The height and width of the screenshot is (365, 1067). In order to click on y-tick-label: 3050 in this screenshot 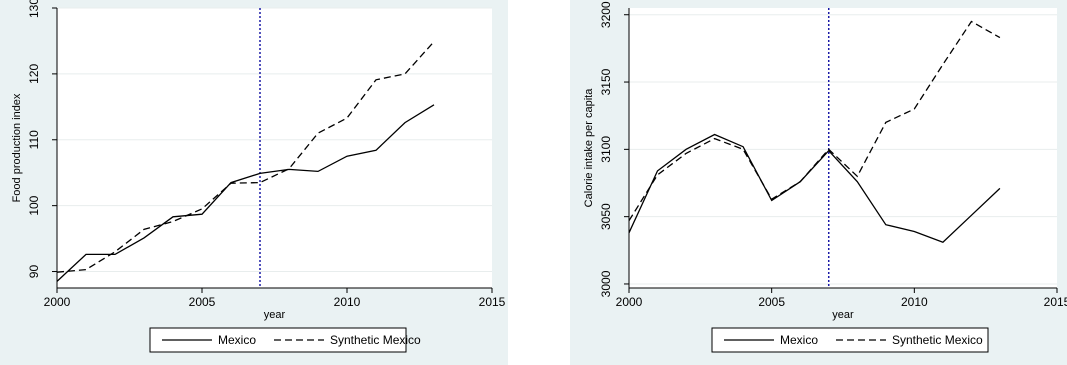, I will do `click(606, 216)`.